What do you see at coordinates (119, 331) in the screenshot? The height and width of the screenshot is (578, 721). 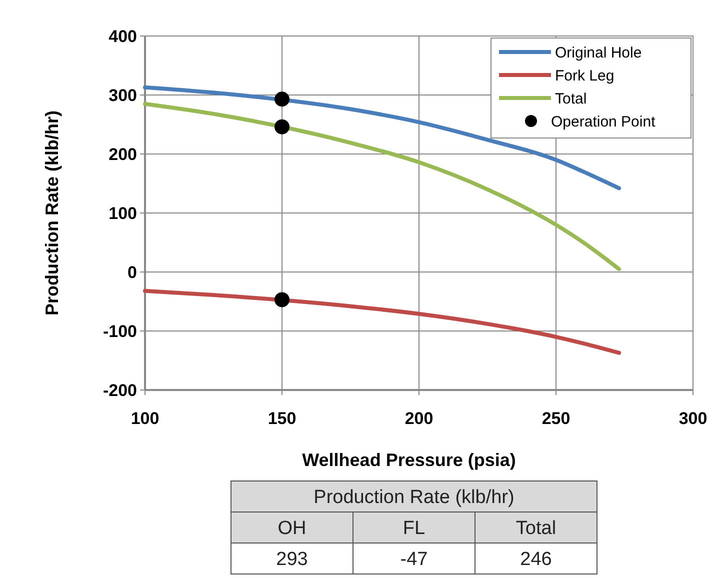 I see `y-tick-label: -100` at bounding box center [119, 331].